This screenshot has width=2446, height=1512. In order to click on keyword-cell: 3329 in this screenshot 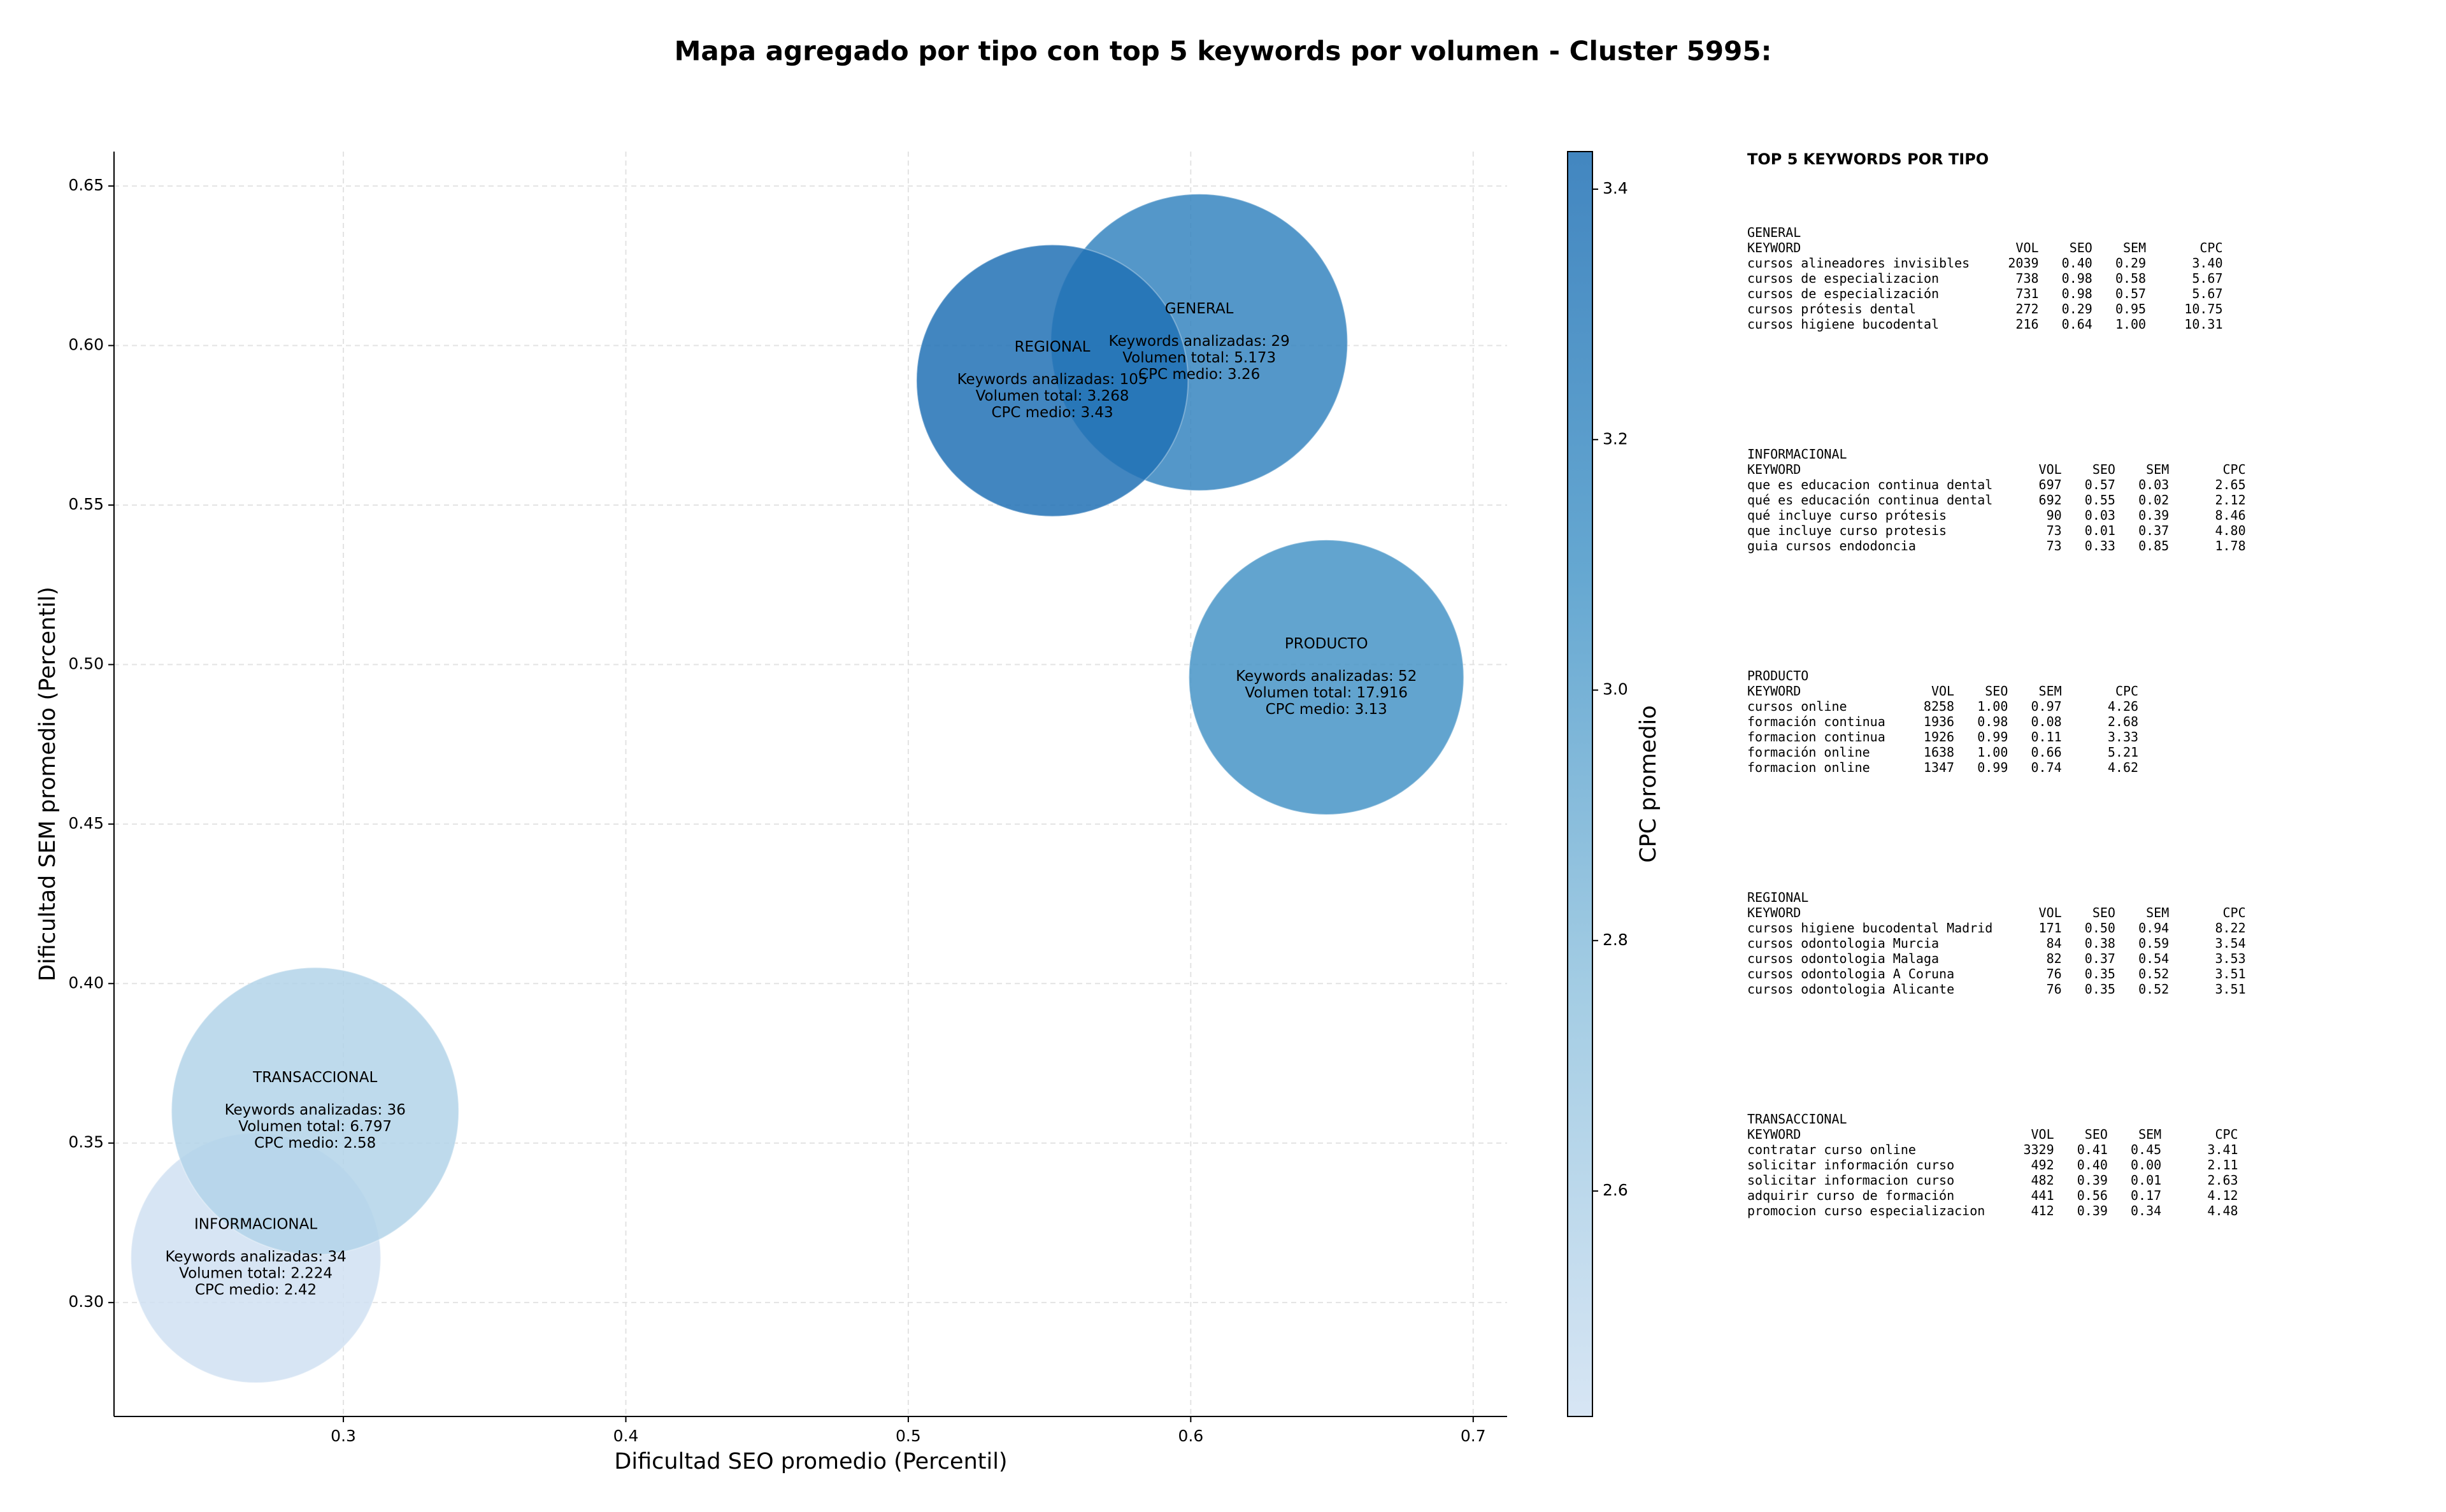, I will do `click(2039, 1149)`.